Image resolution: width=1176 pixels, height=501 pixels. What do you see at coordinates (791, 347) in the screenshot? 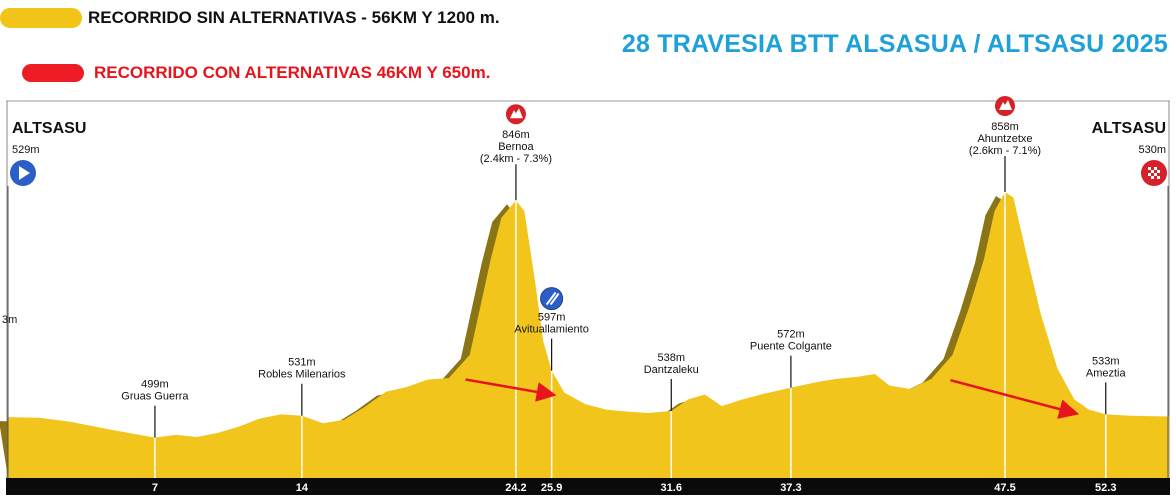
I see `waypoint-name: Puente Colgante` at bounding box center [791, 347].